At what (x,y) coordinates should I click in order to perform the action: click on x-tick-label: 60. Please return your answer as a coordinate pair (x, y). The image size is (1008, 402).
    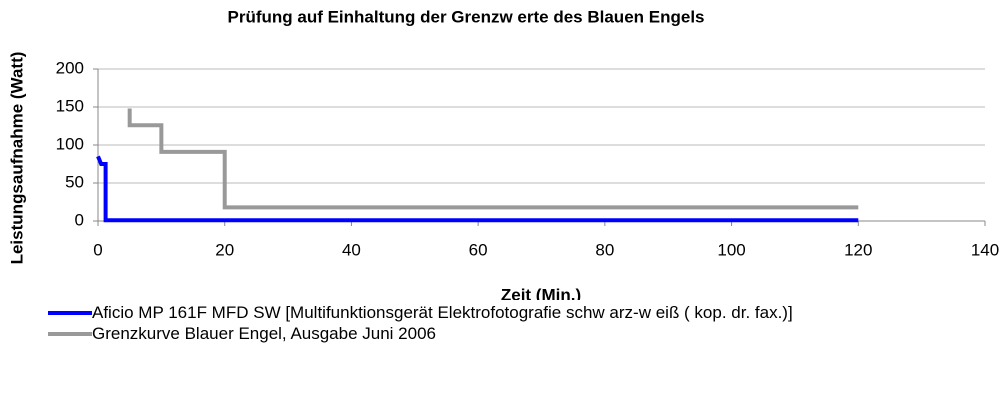
    Looking at the image, I should click on (478, 249).